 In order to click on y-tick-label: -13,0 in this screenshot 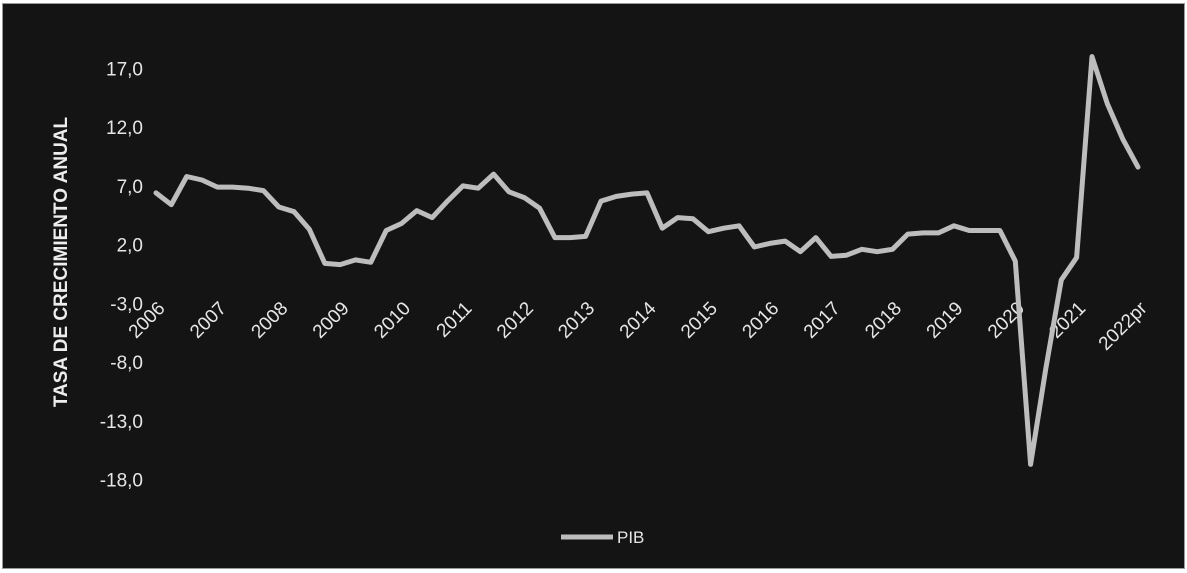, I will do `click(121, 422)`.